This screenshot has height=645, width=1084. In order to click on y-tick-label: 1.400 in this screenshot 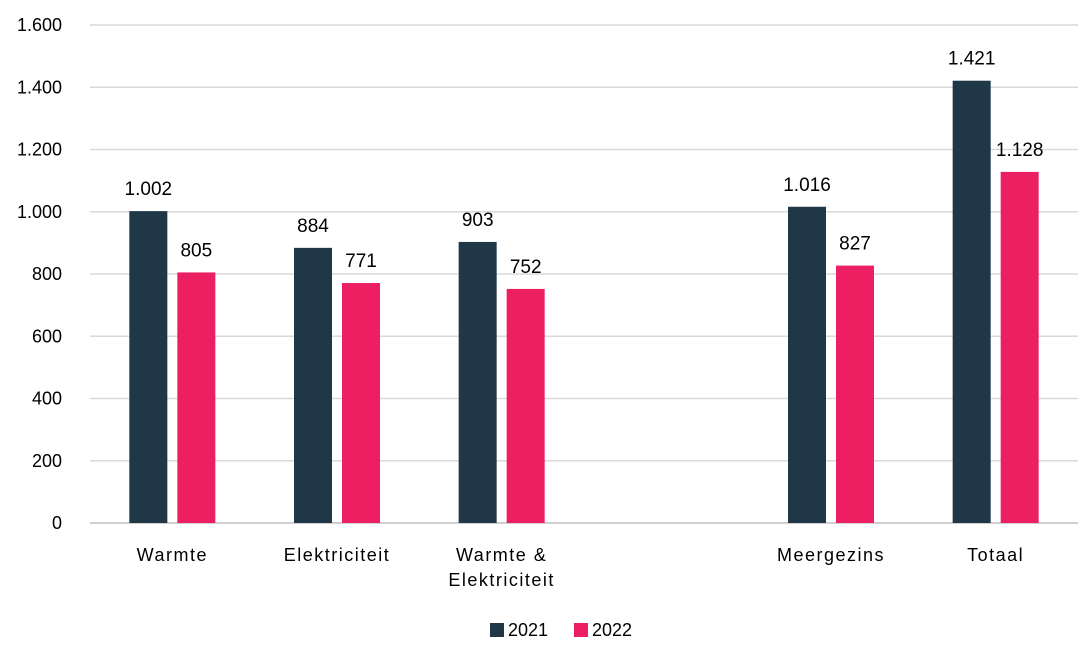, I will do `click(39, 87)`.